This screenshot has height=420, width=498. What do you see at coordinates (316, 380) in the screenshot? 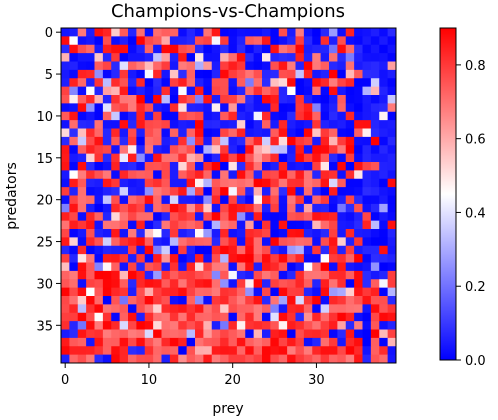
I see `x-tick-label: 30` at bounding box center [316, 380].